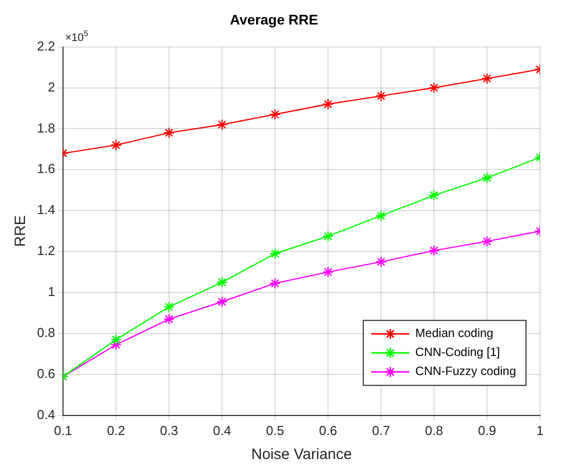 The image size is (566, 476). What do you see at coordinates (169, 430) in the screenshot?
I see `x-tick-label: 0.3` at bounding box center [169, 430].